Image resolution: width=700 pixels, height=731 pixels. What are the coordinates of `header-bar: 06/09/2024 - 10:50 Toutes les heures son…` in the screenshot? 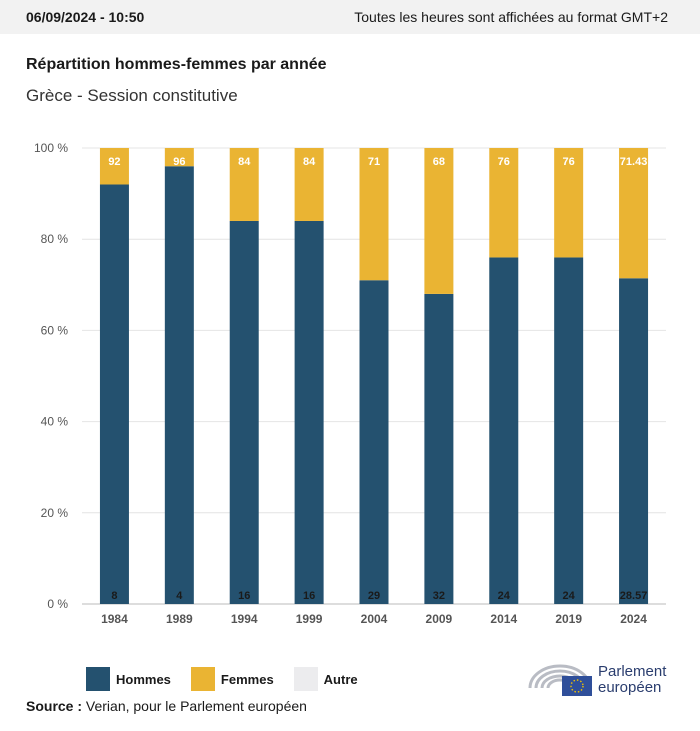 It's located at (350, 17).